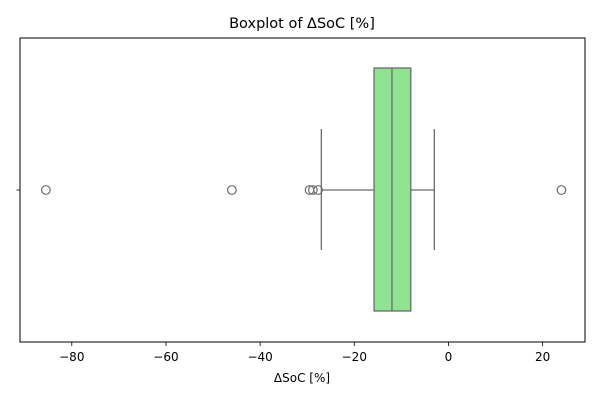 This screenshot has width=600, height=405. What do you see at coordinates (71, 357) in the screenshot?
I see `x-tick-label: −80` at bounding box center [71, 357].